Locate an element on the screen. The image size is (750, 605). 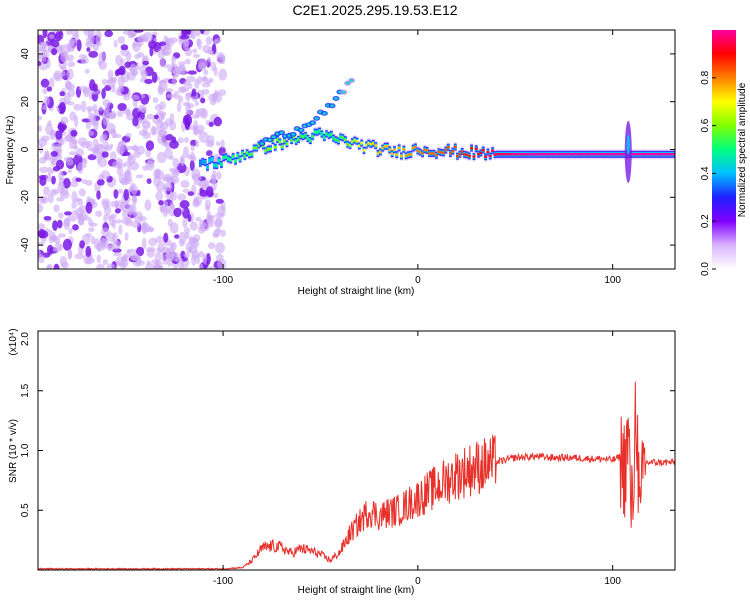
colorbar-tick-label: 0.6 is located at coordinates (705, 125).